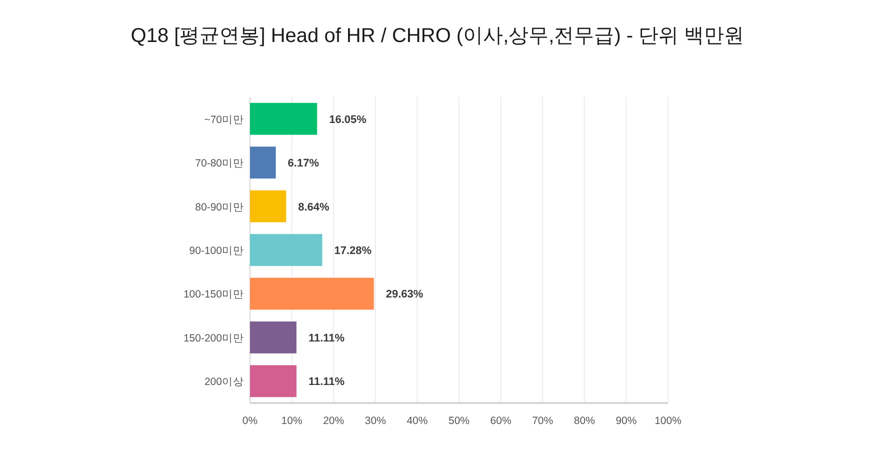  What do you see at coordinates (405, 294) in the screenshot?
I see `data-label: 29.63%` at bounding box center [405, 294].